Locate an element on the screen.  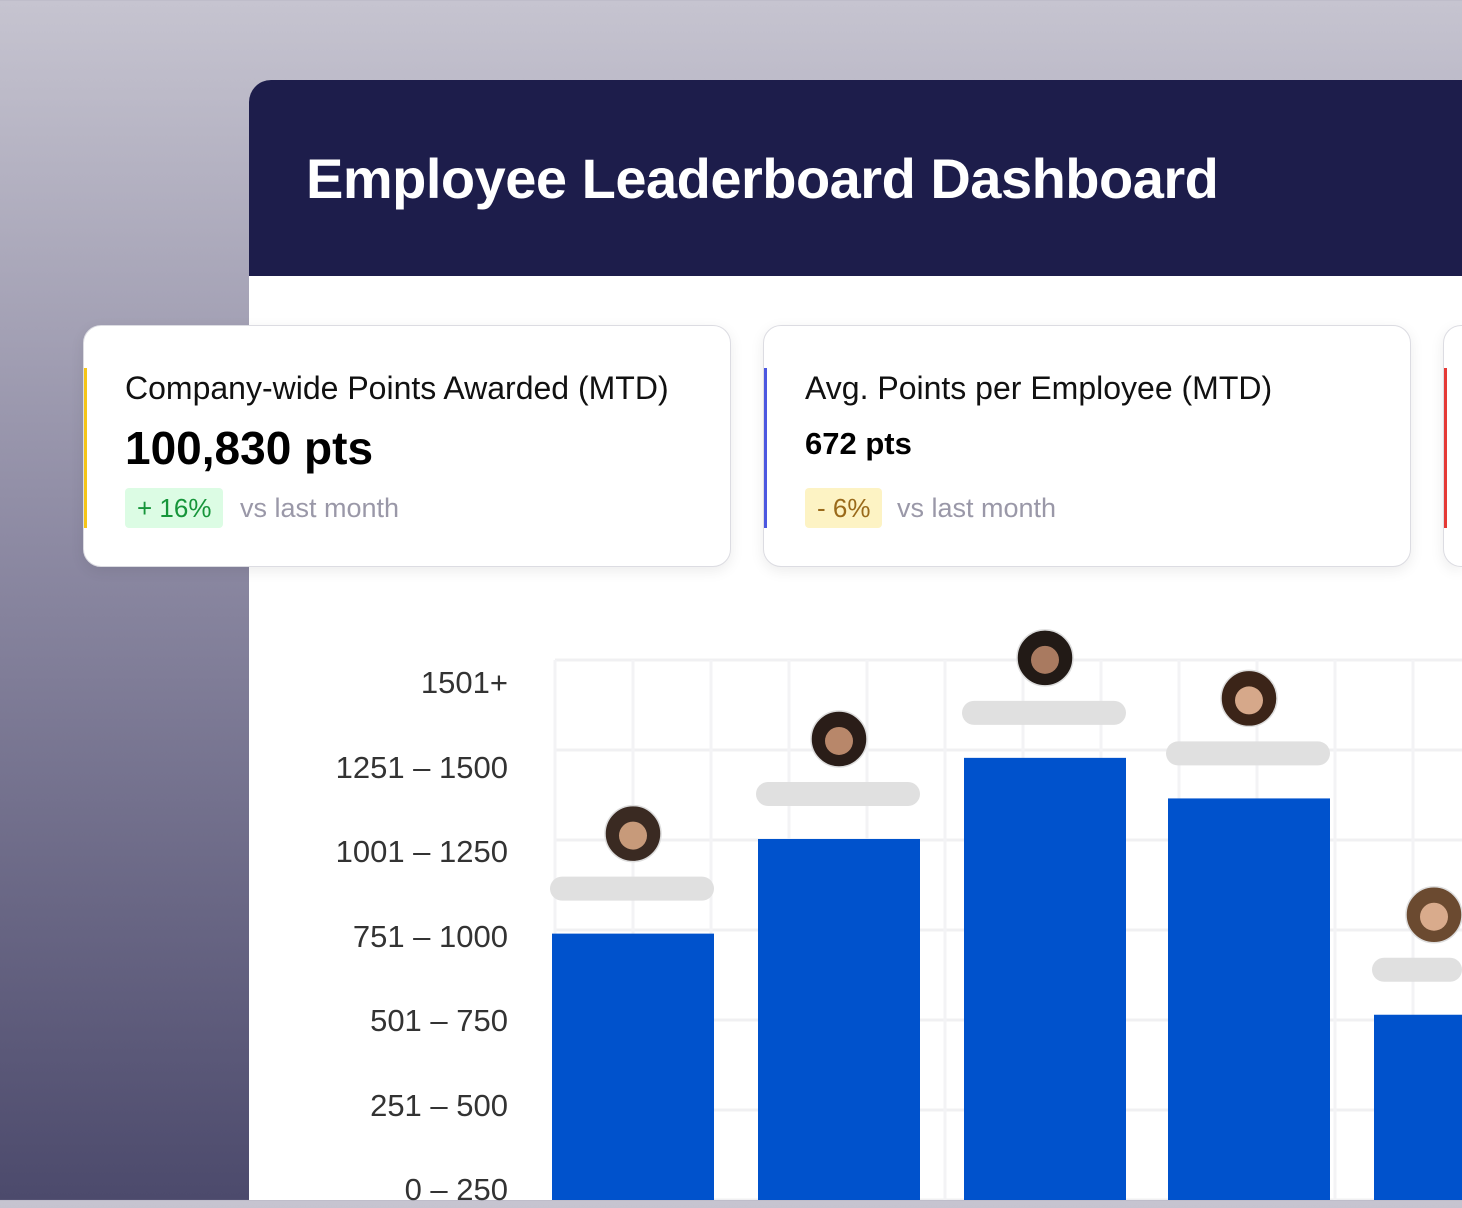
y-tick-label: 751 – 1000 is located at coordinates (430, 936).